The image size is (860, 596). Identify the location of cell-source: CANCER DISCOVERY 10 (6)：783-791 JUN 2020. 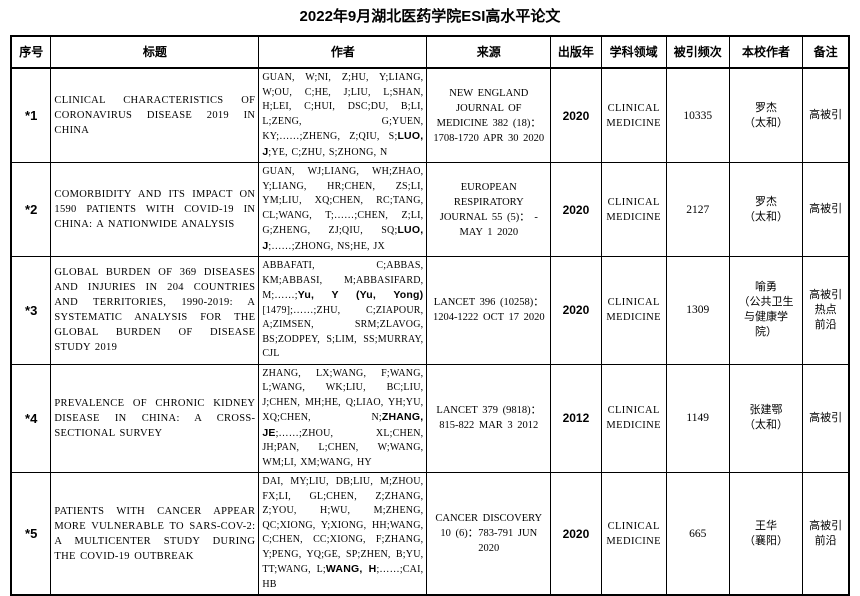
(489, 534).